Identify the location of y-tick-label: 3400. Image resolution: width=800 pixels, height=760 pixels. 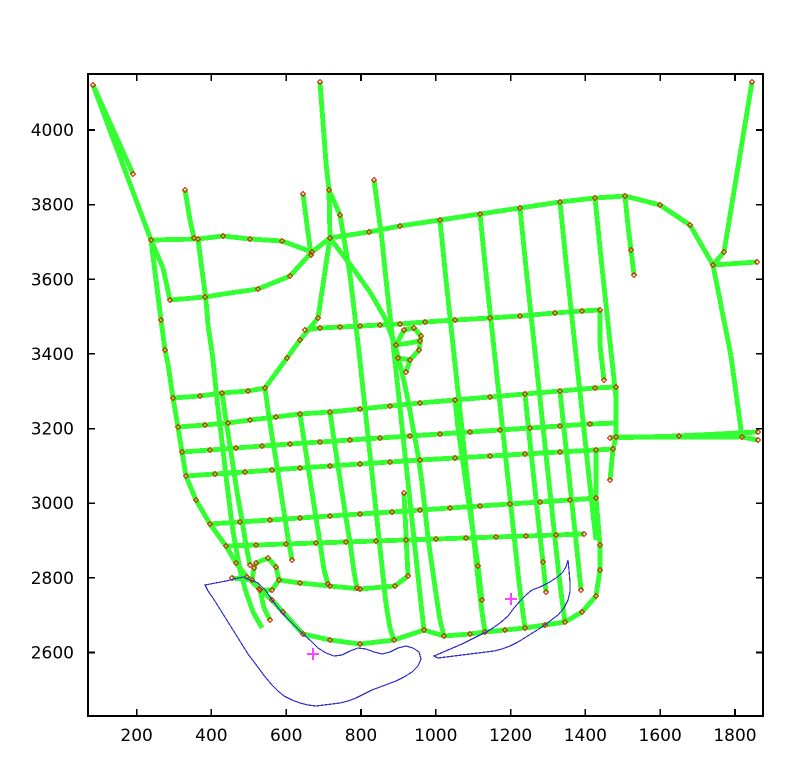
(52, 355).